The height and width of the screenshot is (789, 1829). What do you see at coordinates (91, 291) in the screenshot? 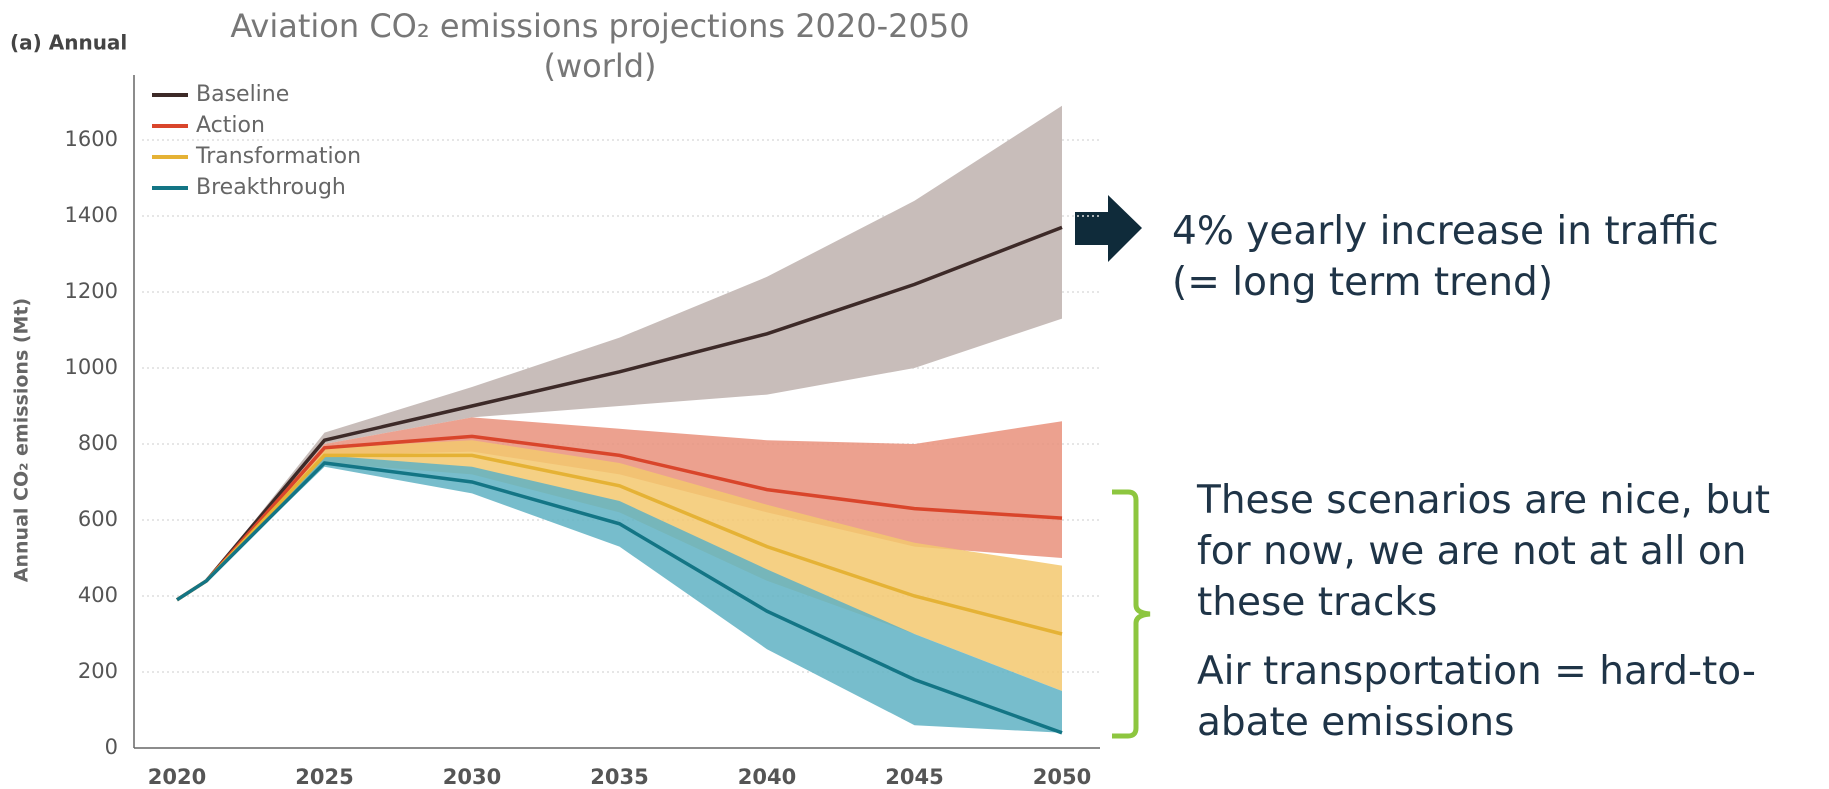
I see `y-tick-label: 1200` at bounding box center [91, 291].